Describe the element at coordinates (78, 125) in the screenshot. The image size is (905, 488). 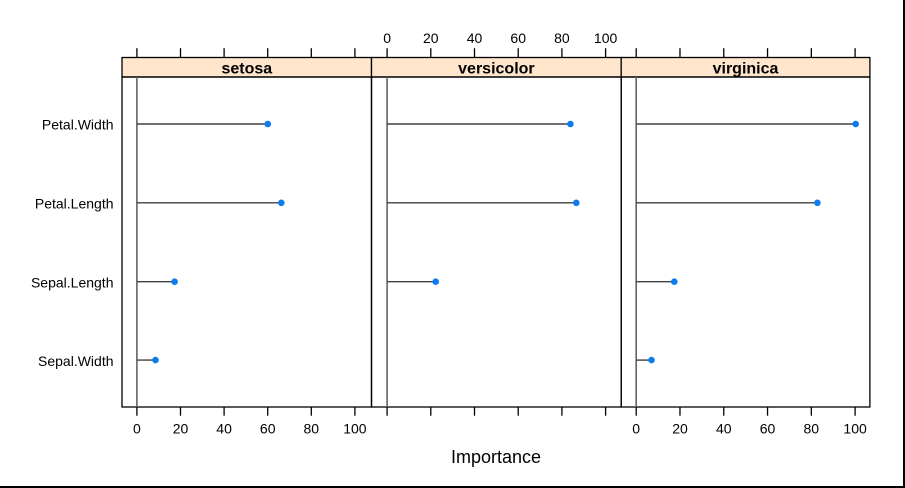
I see `svg-text: Petal.Width` at that location.